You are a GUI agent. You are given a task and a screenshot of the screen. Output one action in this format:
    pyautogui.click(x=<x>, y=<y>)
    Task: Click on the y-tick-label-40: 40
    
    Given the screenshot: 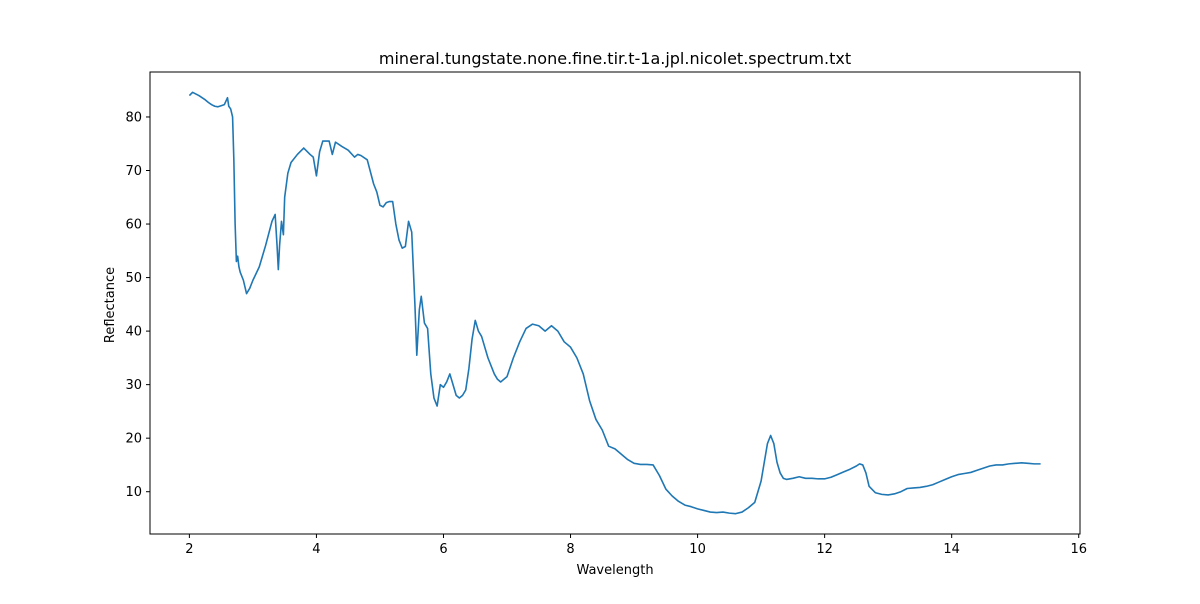 What is the action you would take?
    pyautogui.click(x=133, y=332)
    